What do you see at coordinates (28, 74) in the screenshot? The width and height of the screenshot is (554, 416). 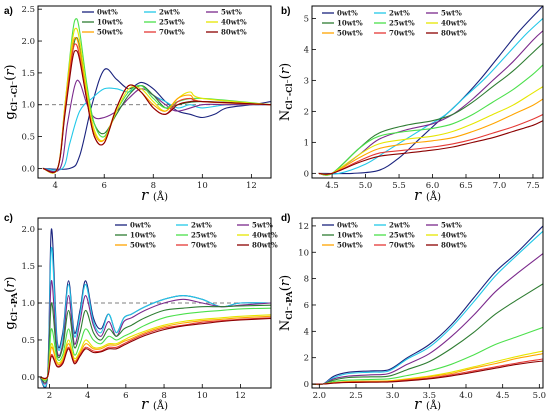 I see `y-tick-label: 1.5` at bounding box center [28, 74].